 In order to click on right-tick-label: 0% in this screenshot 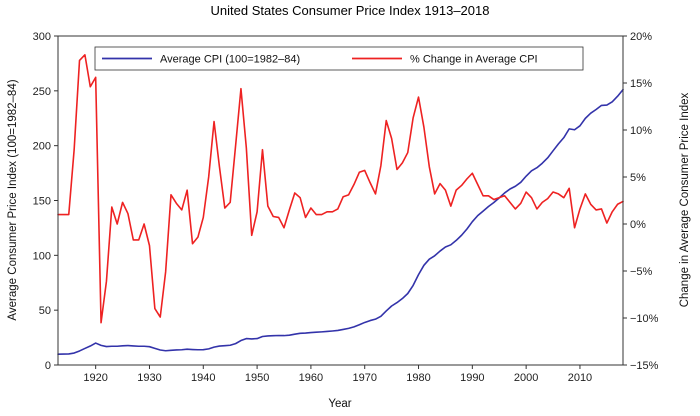, I will do `click(638, 225)`.